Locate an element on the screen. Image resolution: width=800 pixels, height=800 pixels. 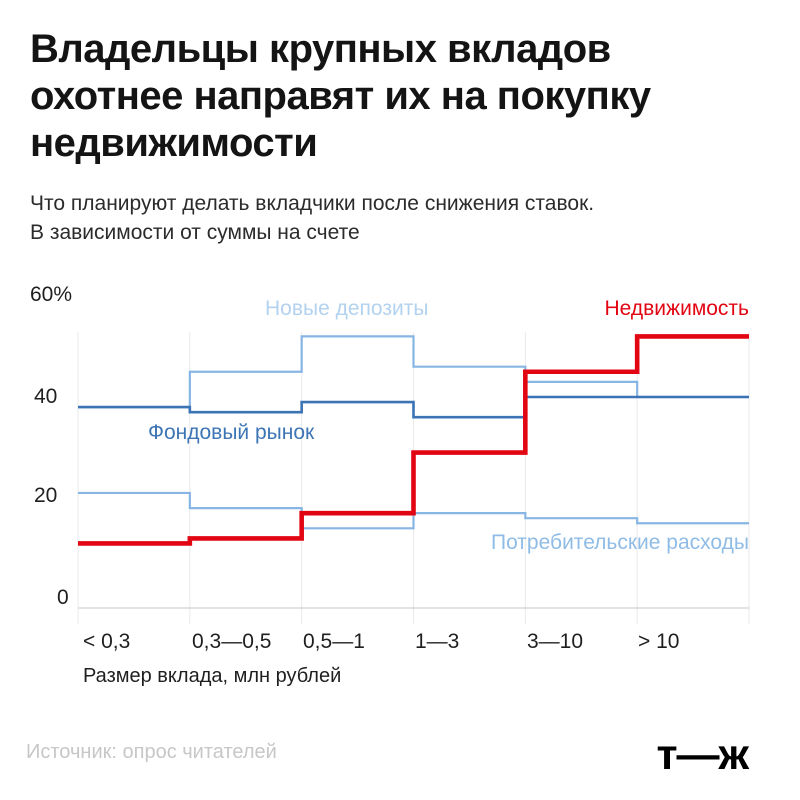
subtitle-line-2: В зависимости от суммы на счете is located at coordinates (195, 232).